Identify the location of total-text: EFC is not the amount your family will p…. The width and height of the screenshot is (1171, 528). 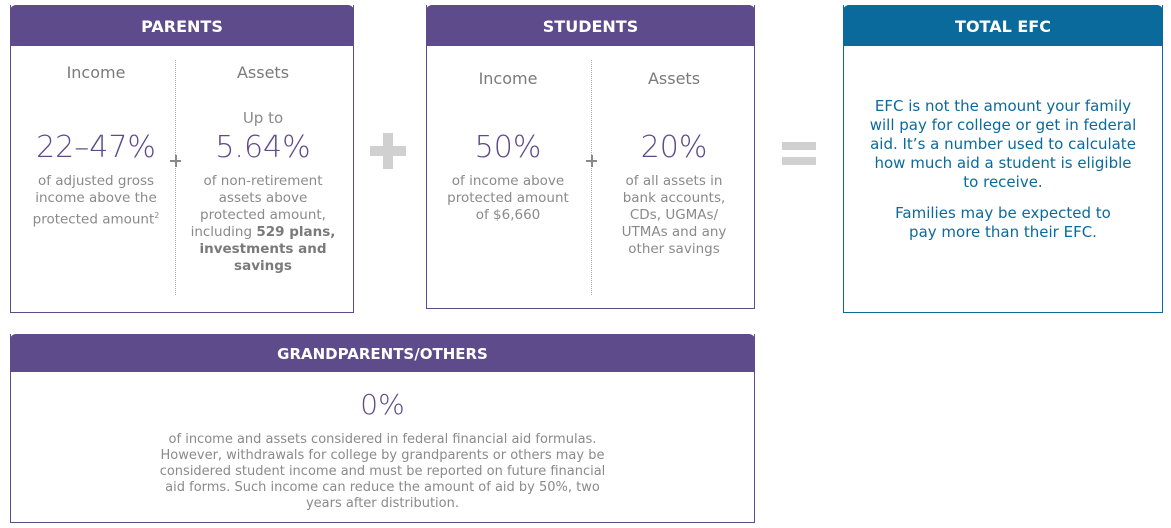
(1003, 169).